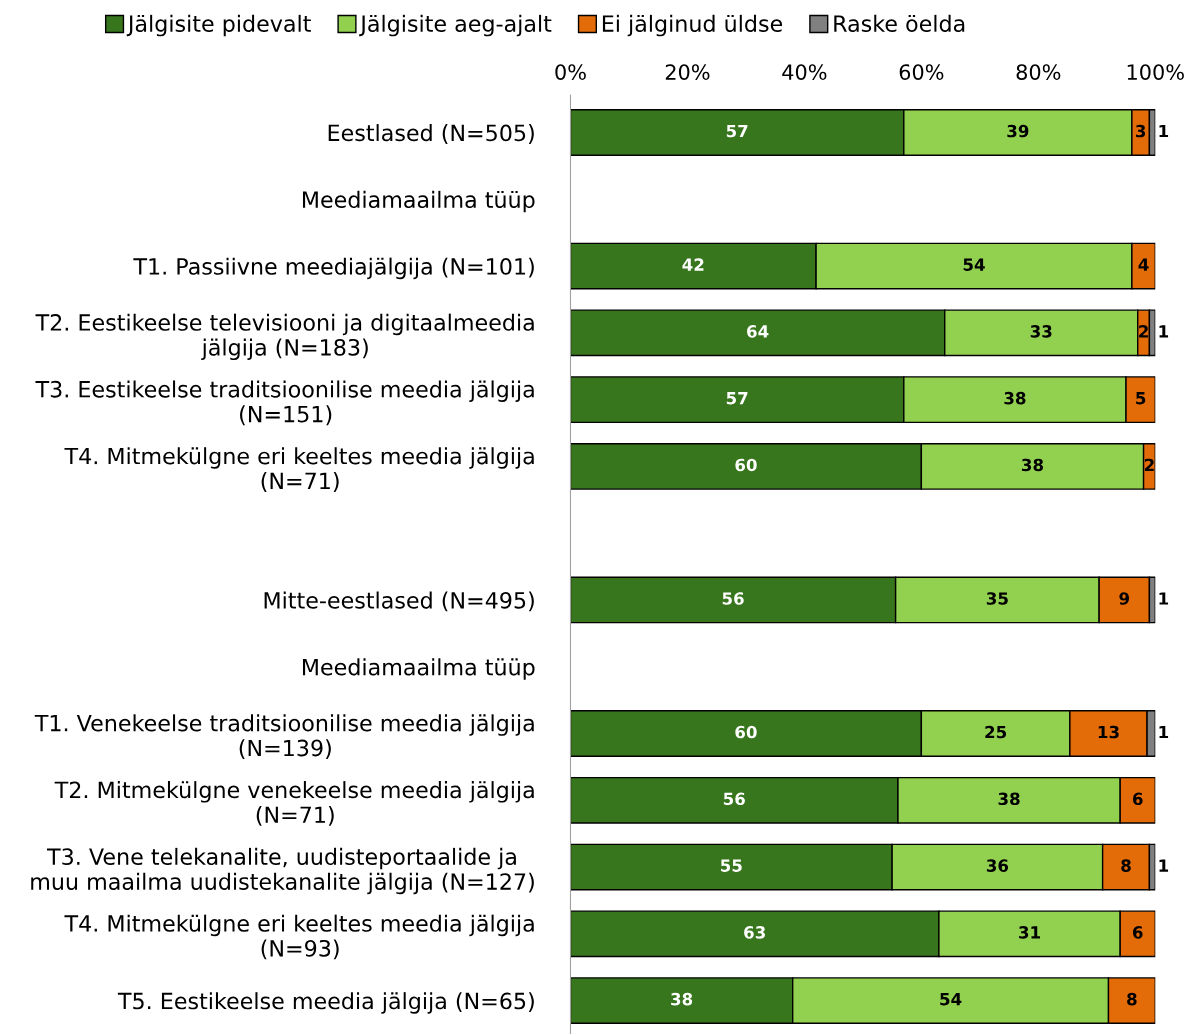 The height and width of the screenshot is (1034, 1191). Describe the element at coordinates (1018, 131) in the screenshot. I see `data-label: 39` at that location.